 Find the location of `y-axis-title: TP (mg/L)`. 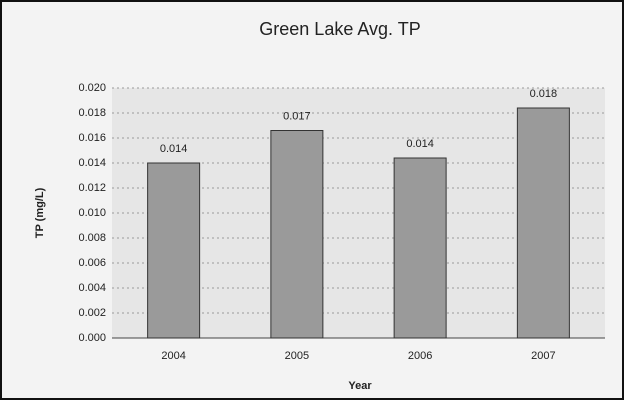

y-axis-title: TP (mg/L) is located at coordinates (40, 212).